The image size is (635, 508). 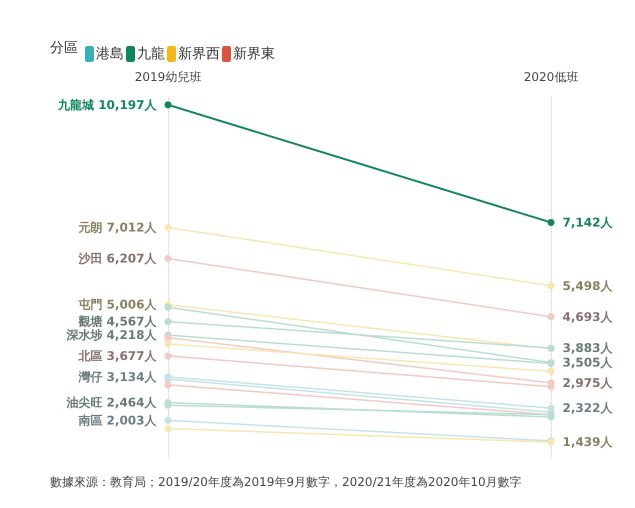 I want to click on data-label: 2,975人, so click(x=588, y=383).